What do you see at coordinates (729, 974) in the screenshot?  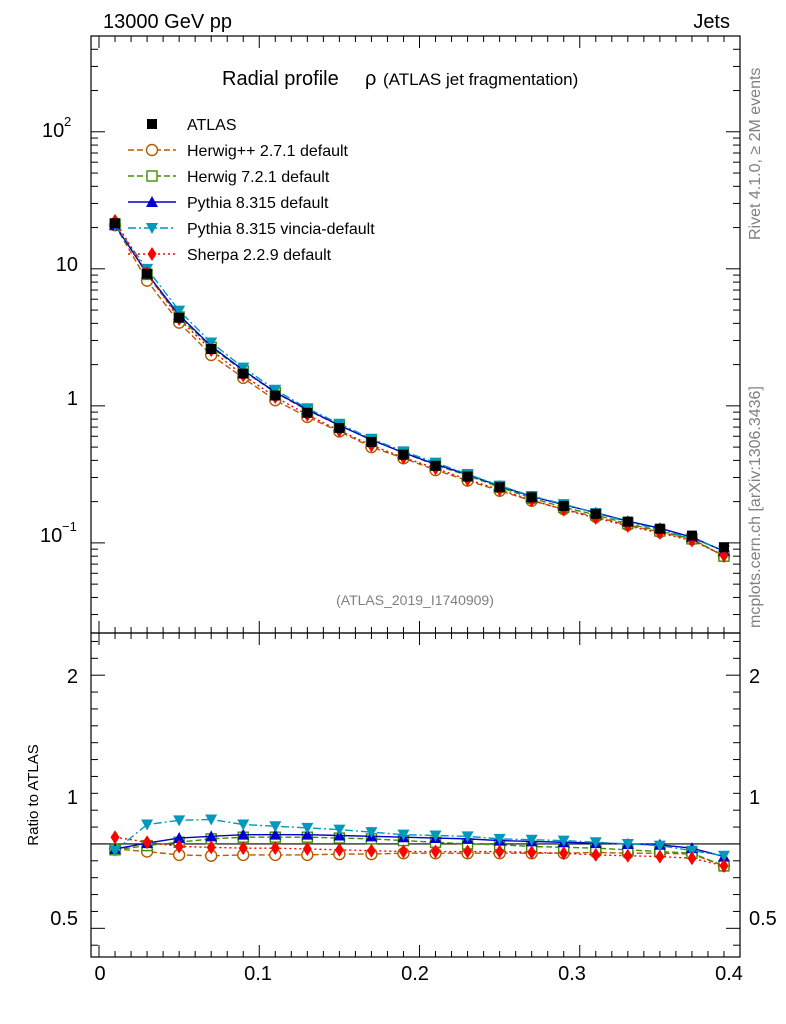 I see `xtick-0.4: 0.4` at bounding box center [729, 974].